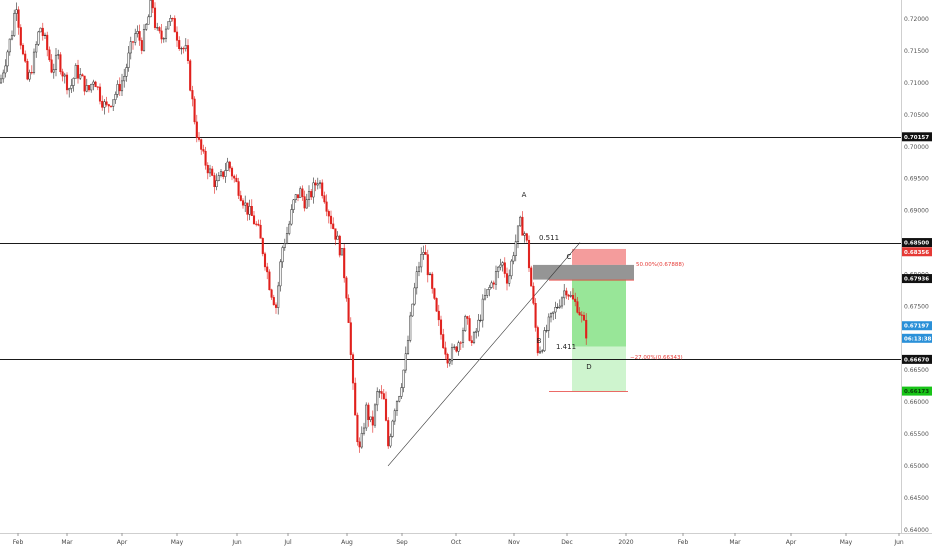 The height and width of the screenshot is (550, 932). What do you see at coordinates (549, 238) in the screenshot?
I see `ratio-label-bc: 0.511` at bounding box center [549, 238].